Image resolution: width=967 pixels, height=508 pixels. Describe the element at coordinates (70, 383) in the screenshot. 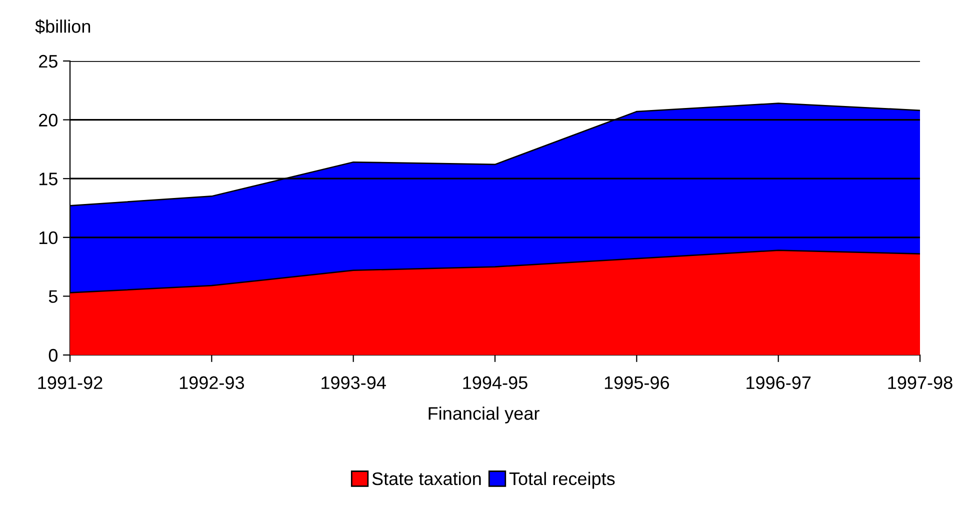

I see `x-tick-label: 1991-92` at that location.